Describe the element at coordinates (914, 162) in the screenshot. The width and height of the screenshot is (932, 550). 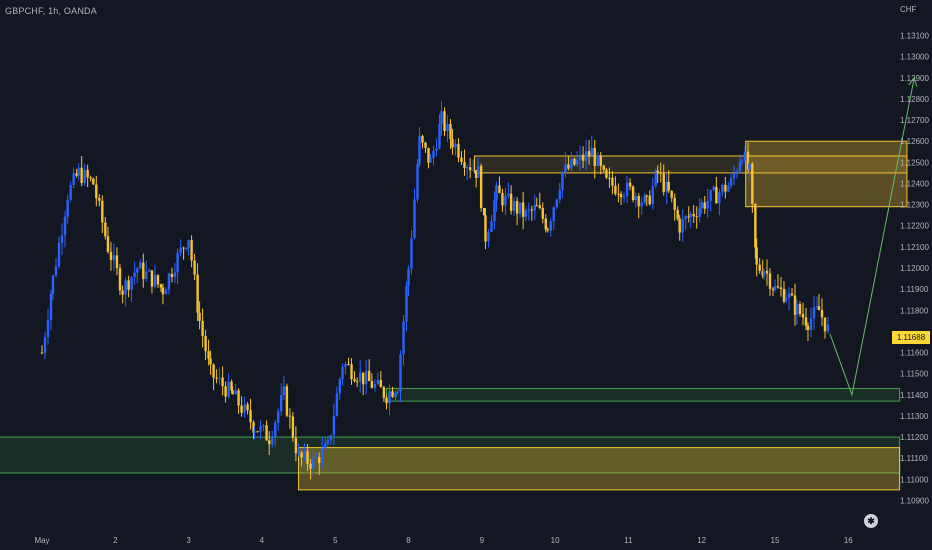
I see `price-tick-label: 1.12500` at that location.